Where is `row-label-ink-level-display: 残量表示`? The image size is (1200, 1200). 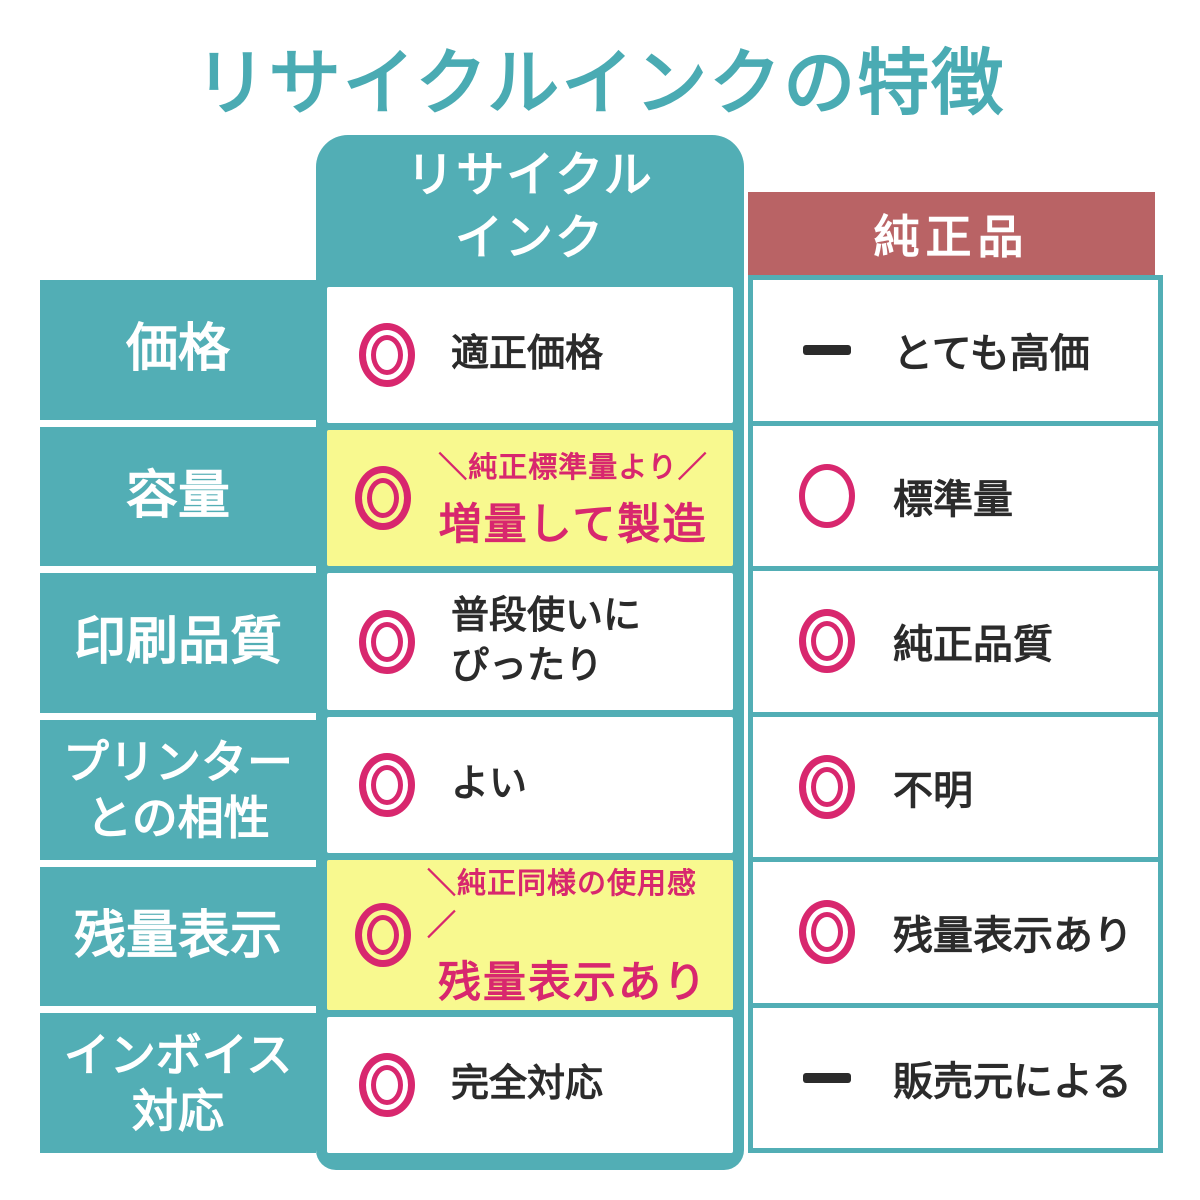 row-label-ink-level-display: 残量表示 is located at coordinates (178, 936).